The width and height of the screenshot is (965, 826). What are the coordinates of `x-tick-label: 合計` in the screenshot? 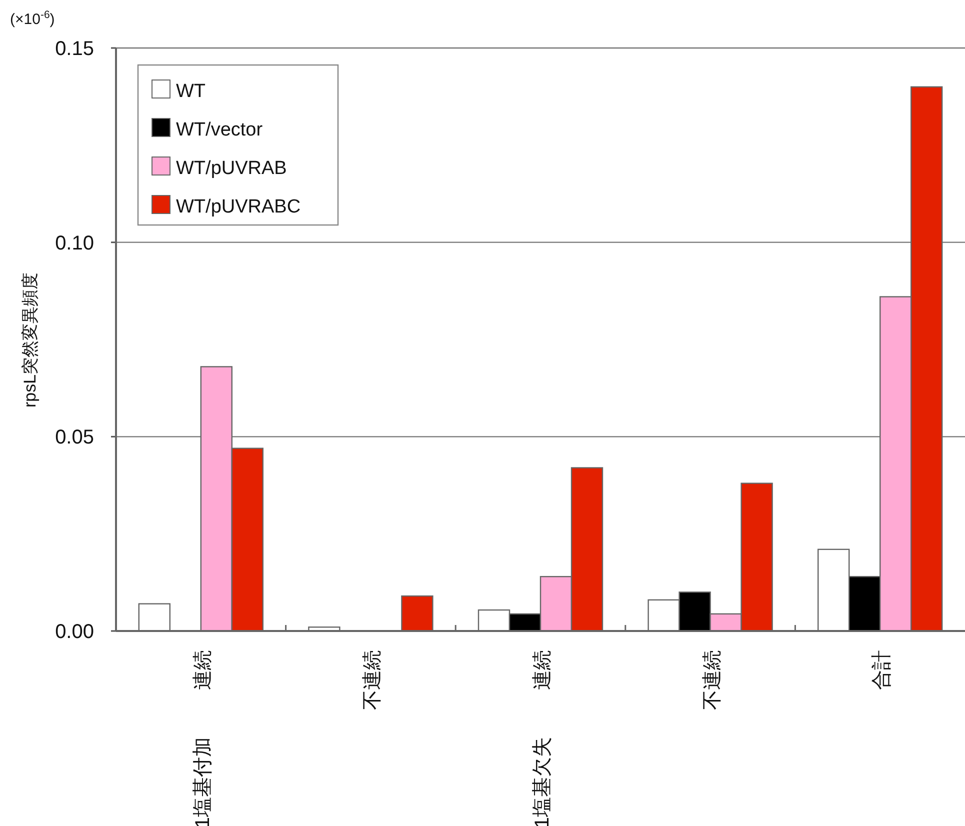 It's located at (882, 670).